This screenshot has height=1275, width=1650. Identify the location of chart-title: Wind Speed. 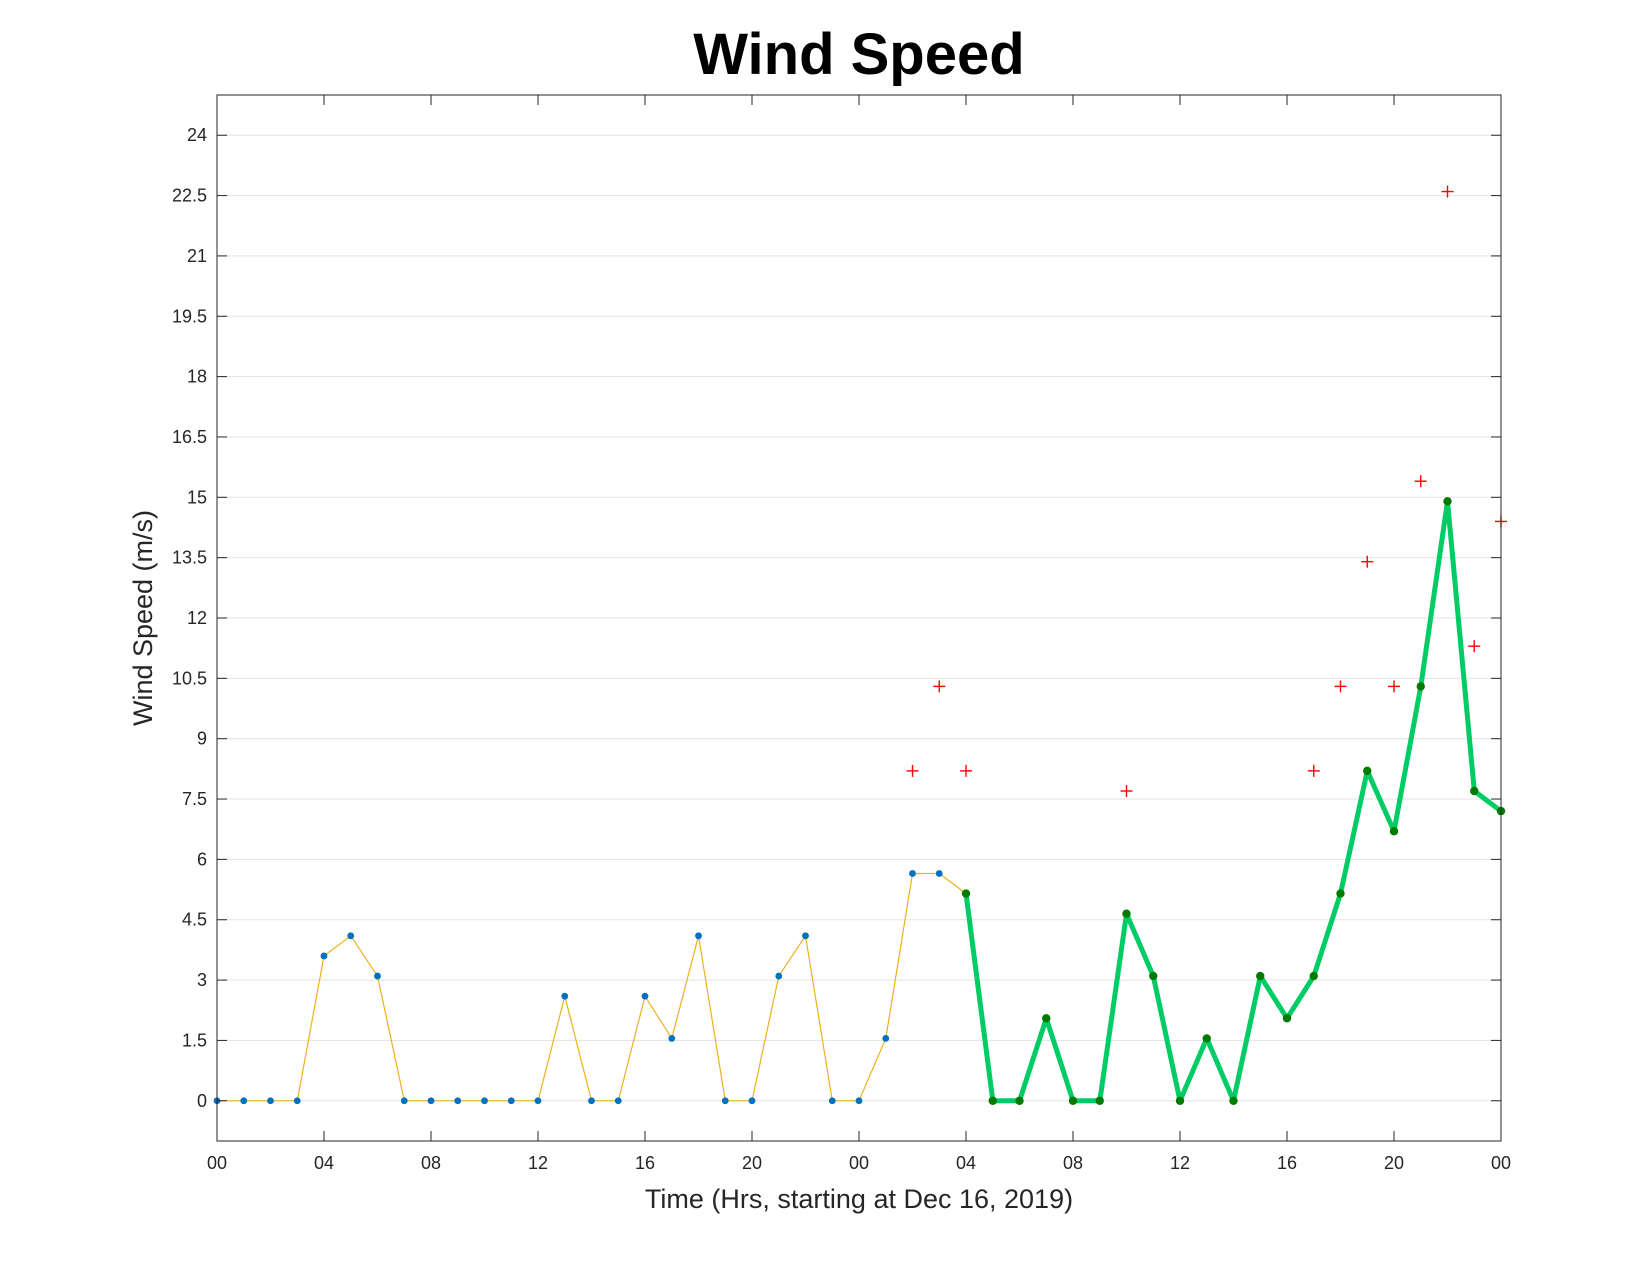
(858, 54).